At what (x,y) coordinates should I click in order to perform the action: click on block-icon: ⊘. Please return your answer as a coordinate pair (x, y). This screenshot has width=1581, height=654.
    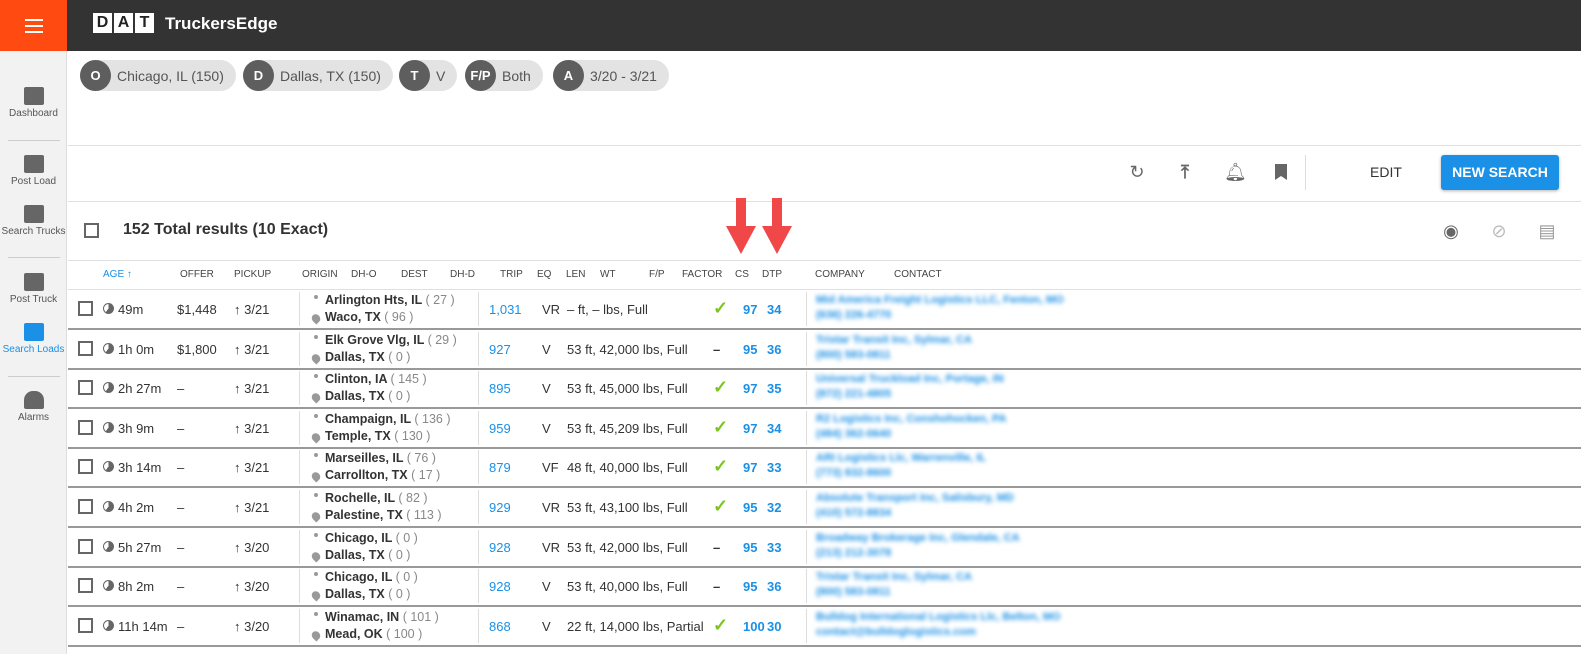
    Looking at the image, I should click on (1499, 231).